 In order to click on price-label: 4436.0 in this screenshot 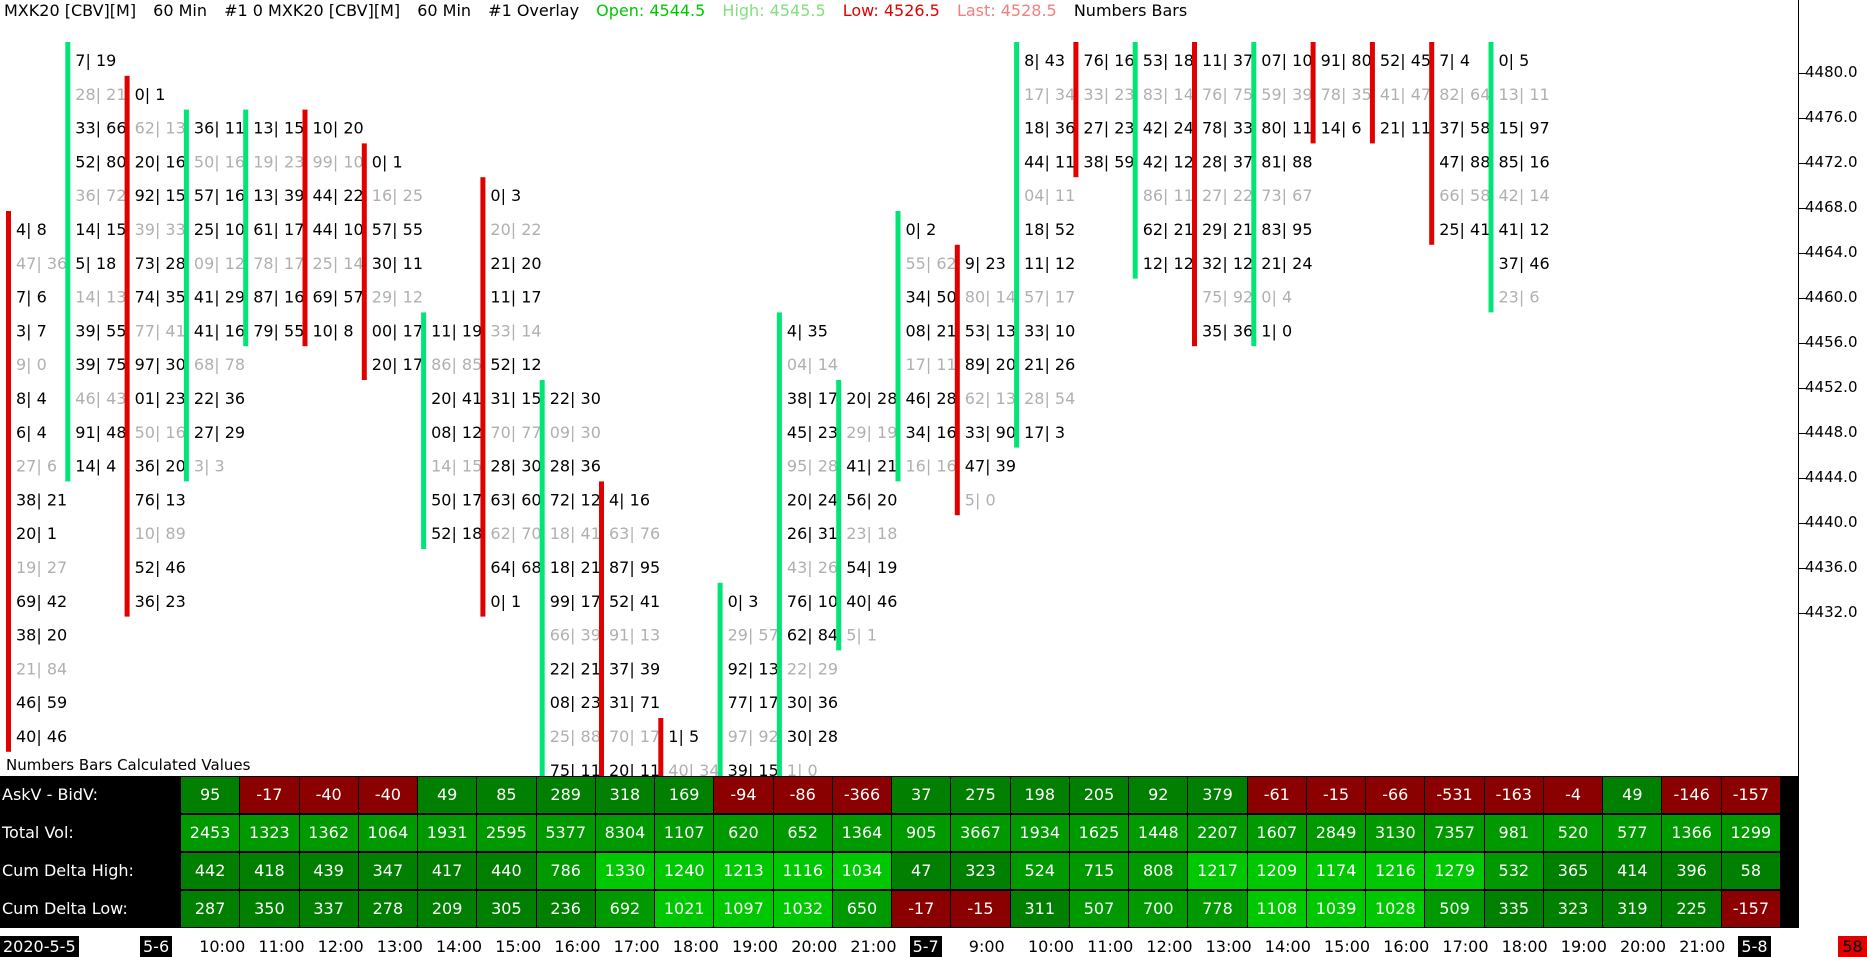, I will do `click(1831, 567)`.